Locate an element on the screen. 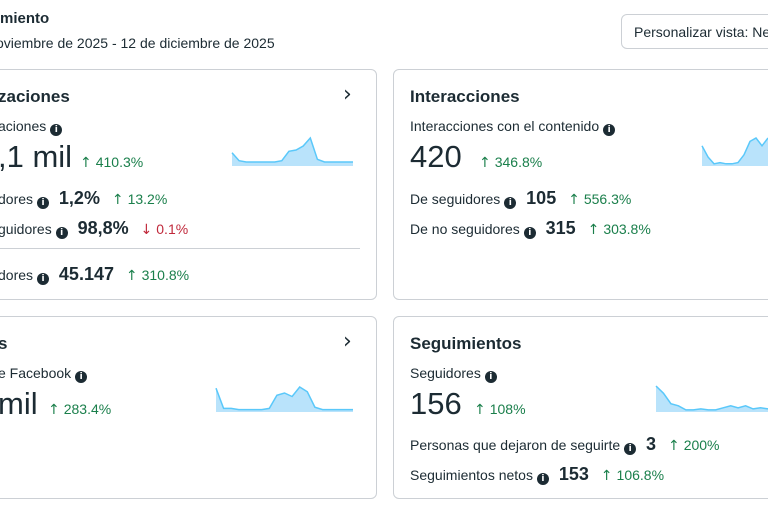  change-value: 410.3% is located at coordinates (119, 162).